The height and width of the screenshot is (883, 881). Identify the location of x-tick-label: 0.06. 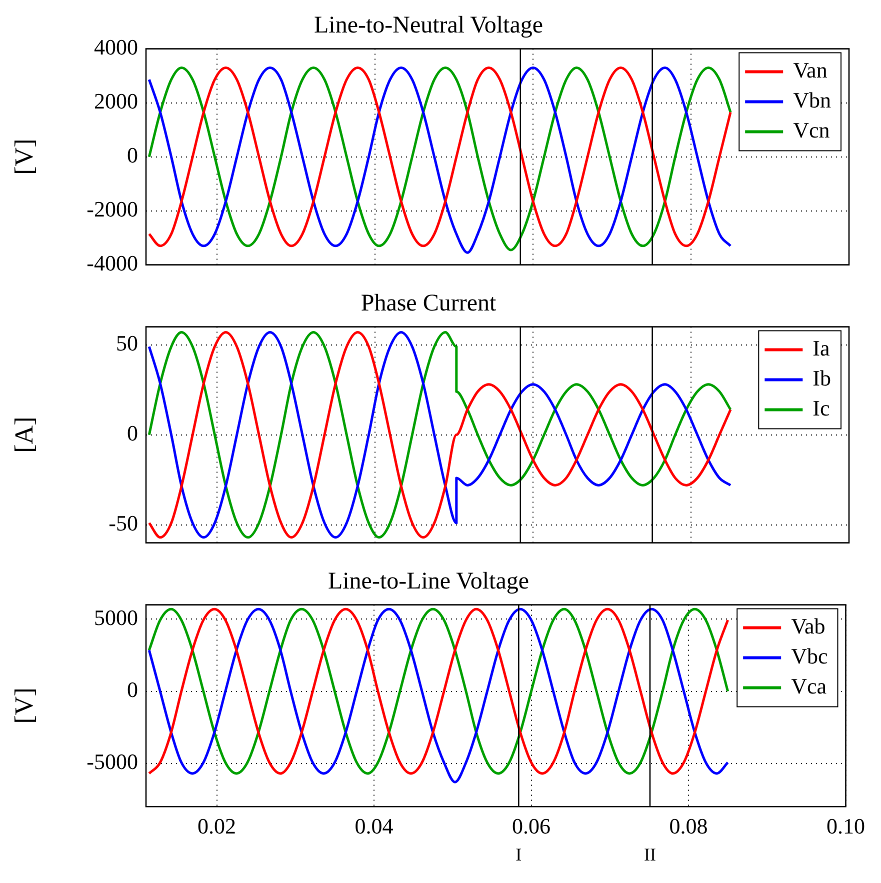
(531, 826).